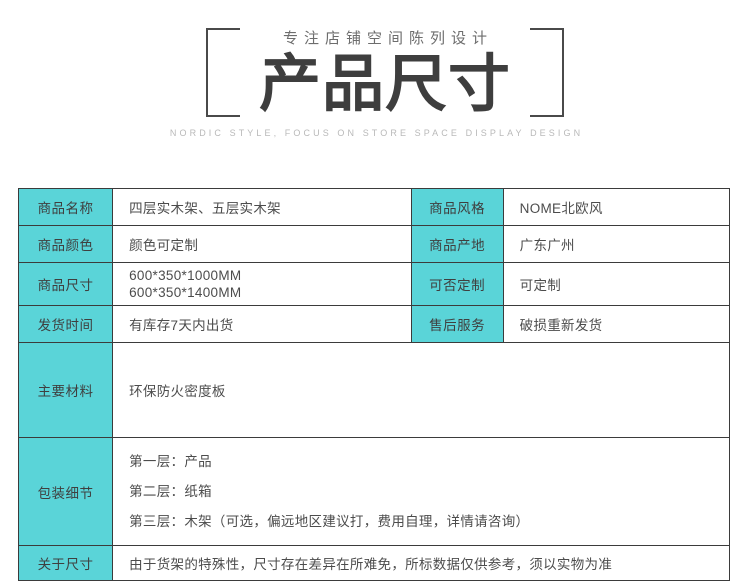 Image resolution: width=750 pixels, height=585 pixels. Describe the element at coordinates (421, 390) in the screenshot. I see `row-value-main-material: 环保防火密度板` at that location.